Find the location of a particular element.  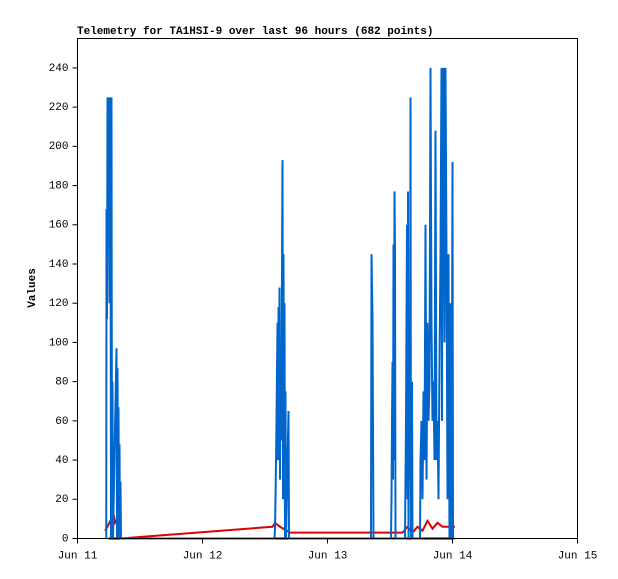

y-tick-label: 240 is located at coordinates (59, 69).